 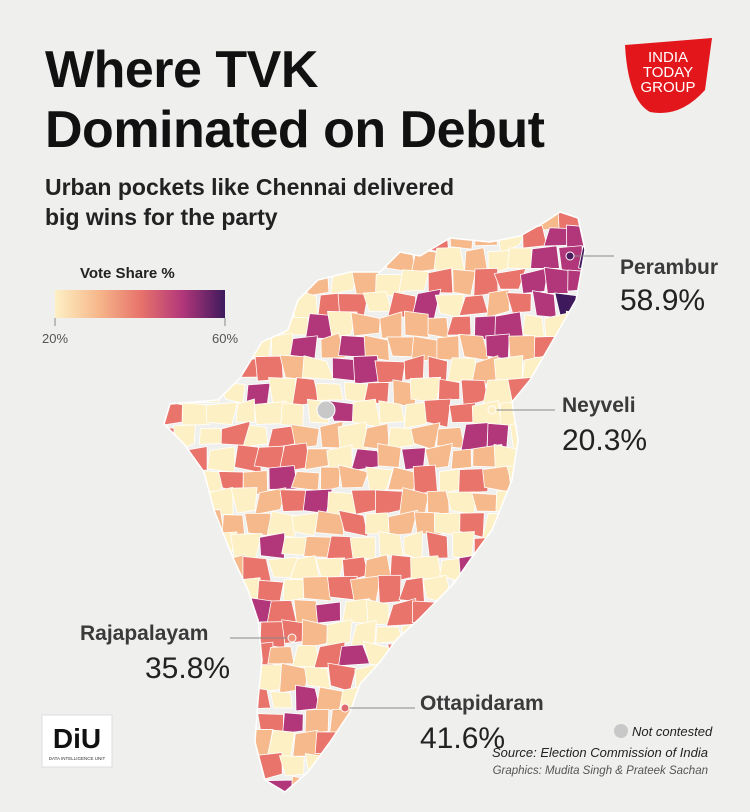 I want to click on unit-name: DATA INTELLIGENCE UNIT, so click(x=77, y=758).